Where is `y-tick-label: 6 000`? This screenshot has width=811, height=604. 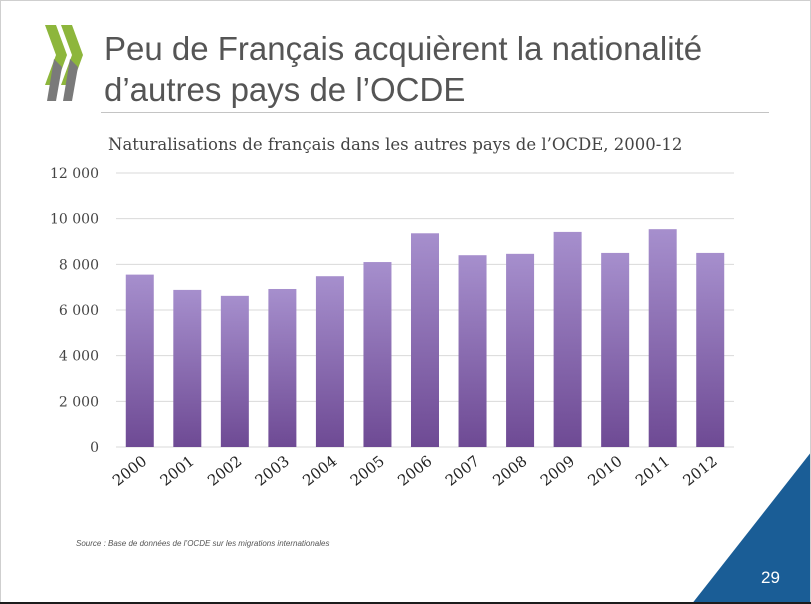
y-tick-label: 6 000 is located at coordinates (79, 311).